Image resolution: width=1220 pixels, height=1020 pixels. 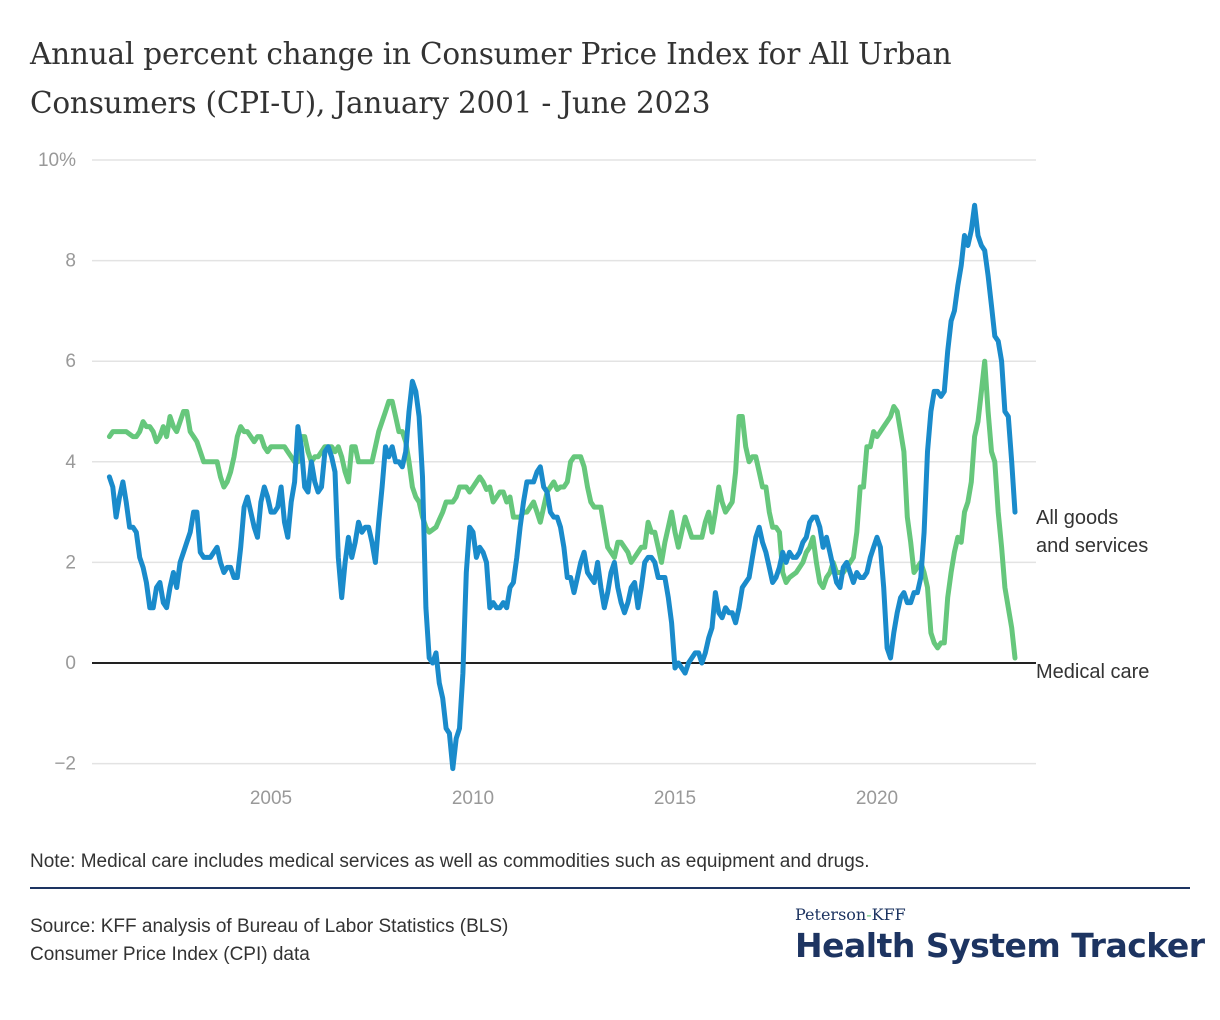 What do you see at coordinates (70, 462) in the screenshot?
I see `y-tick-label: 4` at bounding box center [70, 462].